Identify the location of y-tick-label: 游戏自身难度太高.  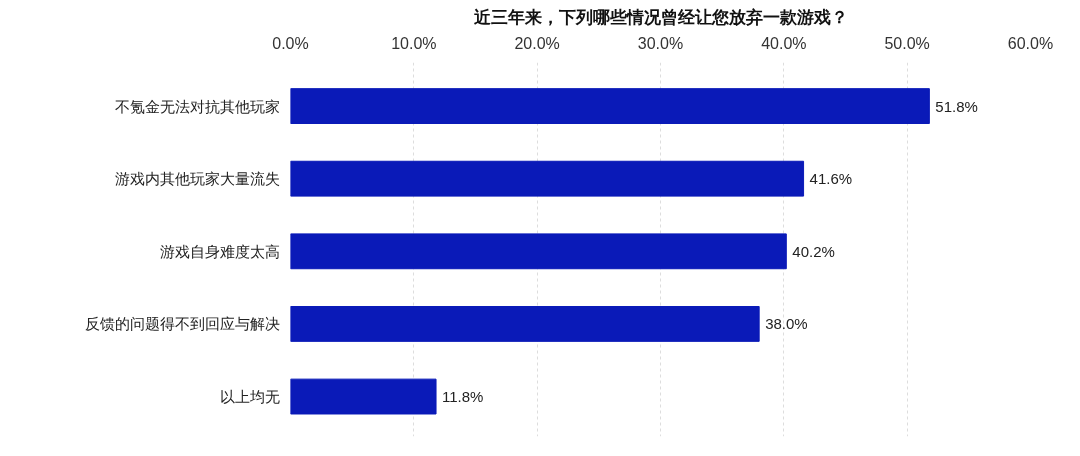
(219, 251).